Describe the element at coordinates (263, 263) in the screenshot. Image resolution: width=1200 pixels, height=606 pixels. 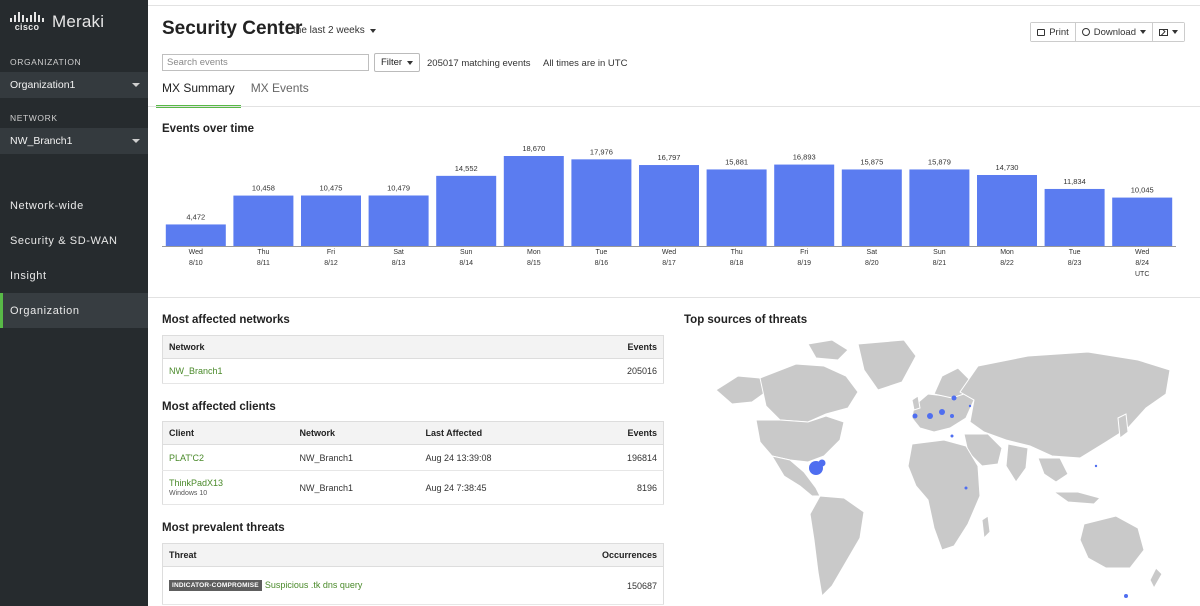
I see `x-tick-date-label: 8/11` at that location.